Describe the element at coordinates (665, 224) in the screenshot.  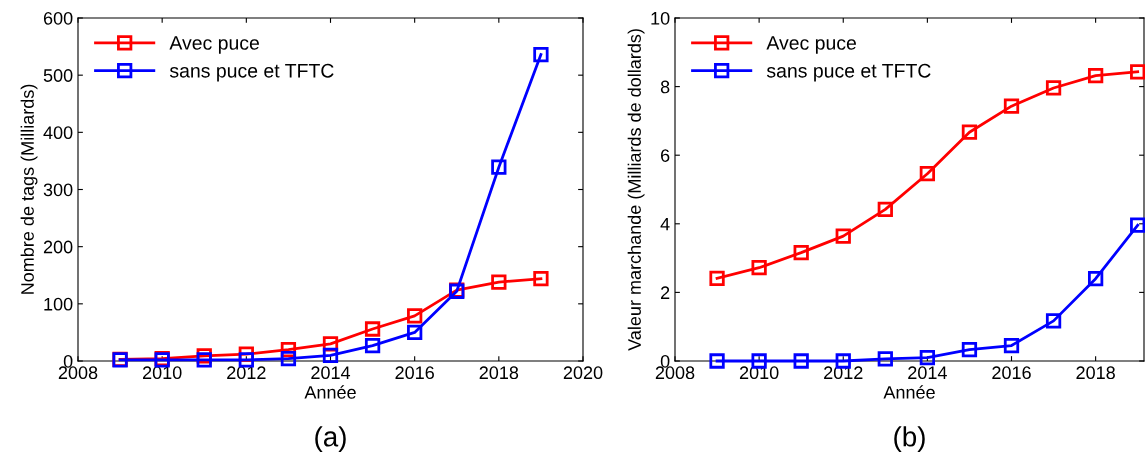
I see `y-tick-label: 4` at that location.